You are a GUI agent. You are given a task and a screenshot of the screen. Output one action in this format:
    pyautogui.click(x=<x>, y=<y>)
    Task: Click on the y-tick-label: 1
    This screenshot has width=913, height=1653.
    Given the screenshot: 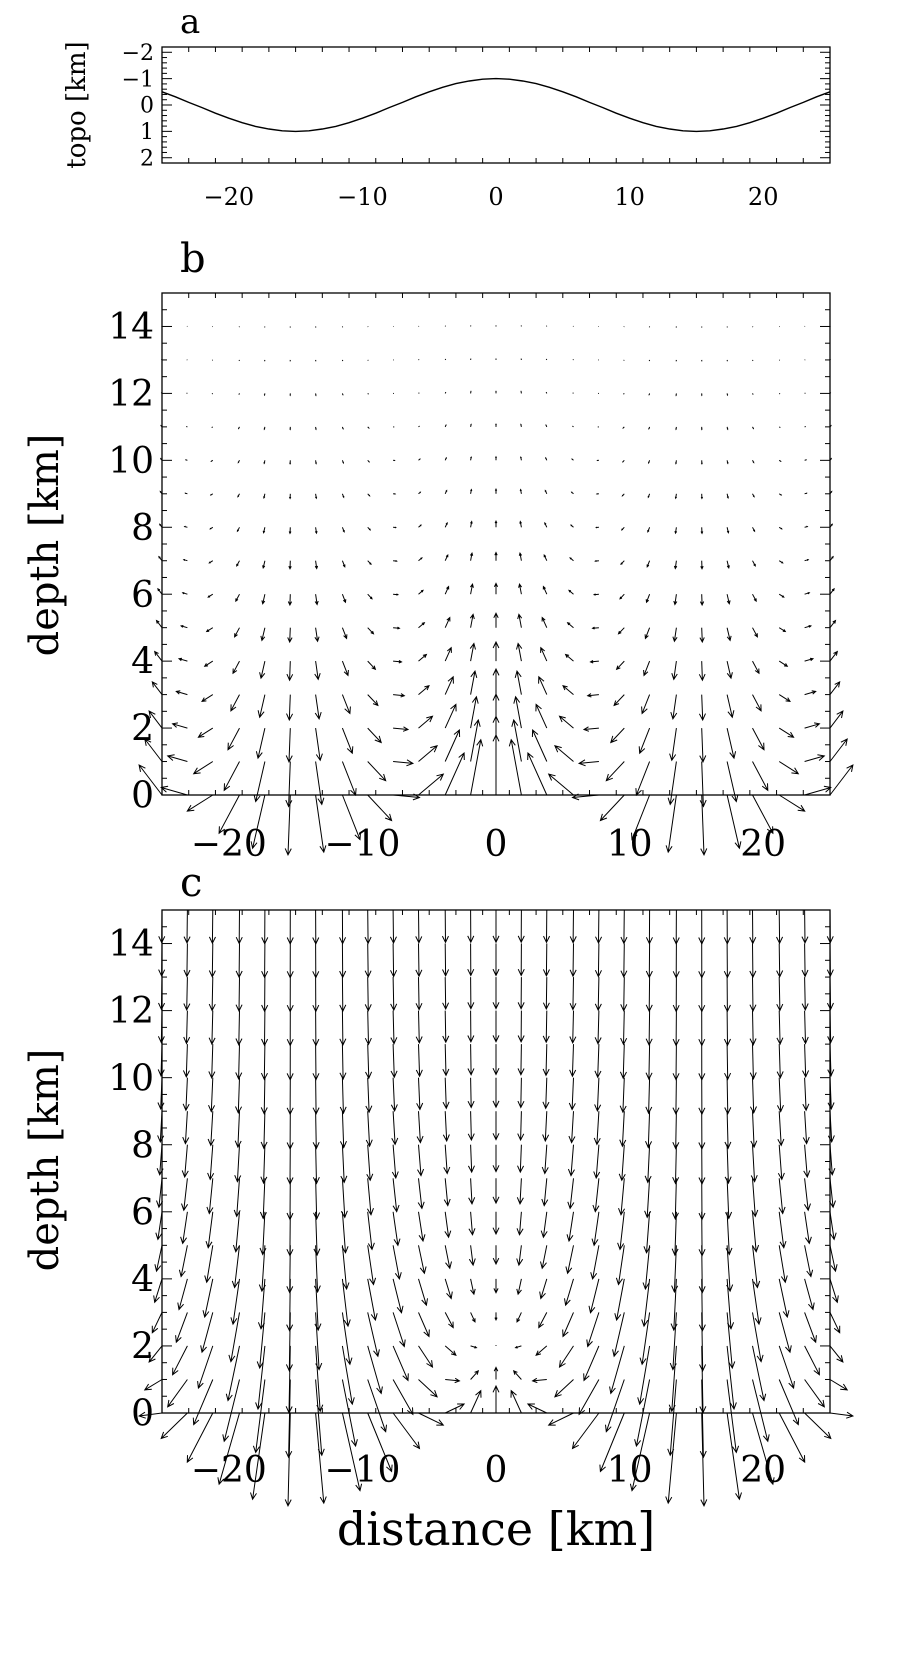 What is the action you would take?
    pyautogui.click(x=147, y=132)
    